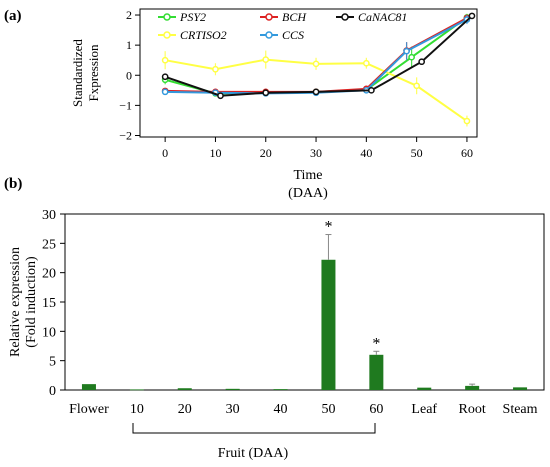 The width and height of the screenshot is (550, 467). I want to click on panel-a-xlabel-line2: (DAA), so click(308, 193).